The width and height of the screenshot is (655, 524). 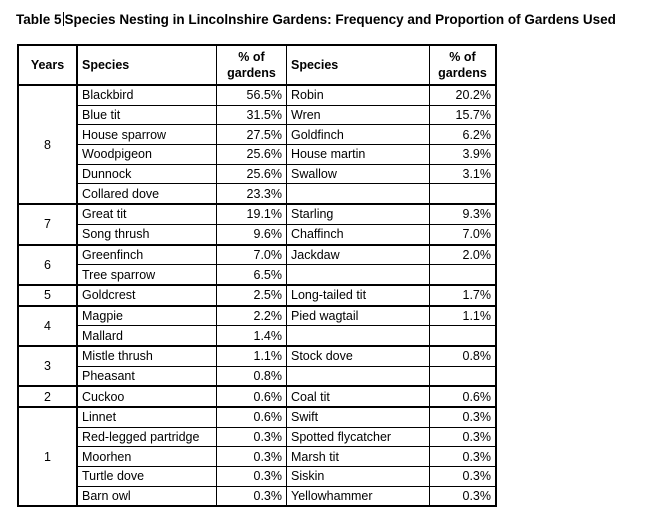 What do you see at coordinates (358, 174) in the screenshot?
I see `species-right-cell: Swallow` at bounding box center [358, 174].